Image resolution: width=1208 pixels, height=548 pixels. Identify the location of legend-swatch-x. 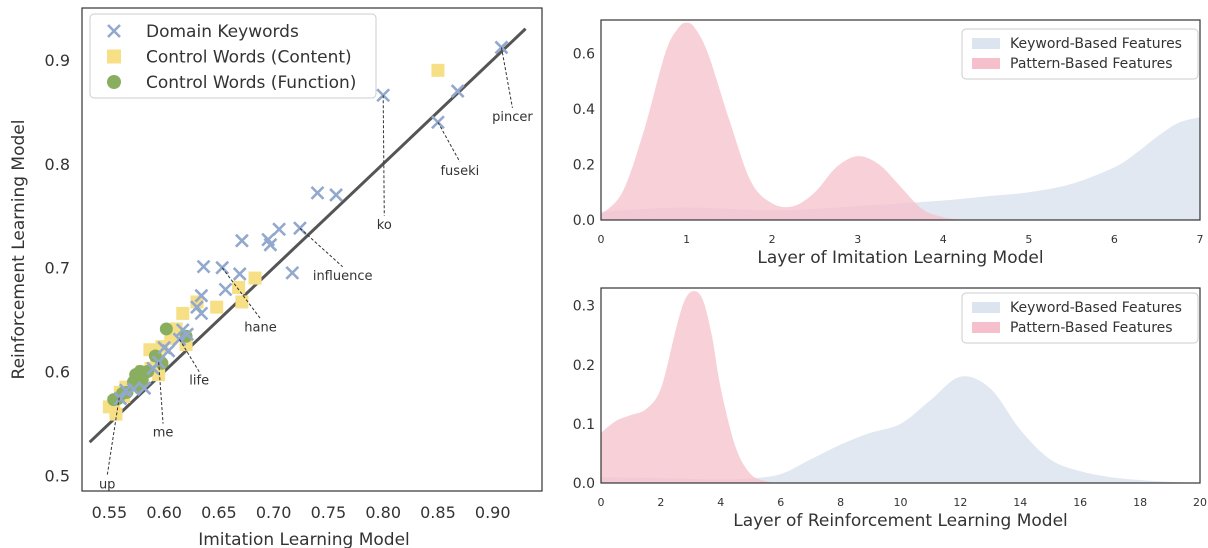
(114, 31).